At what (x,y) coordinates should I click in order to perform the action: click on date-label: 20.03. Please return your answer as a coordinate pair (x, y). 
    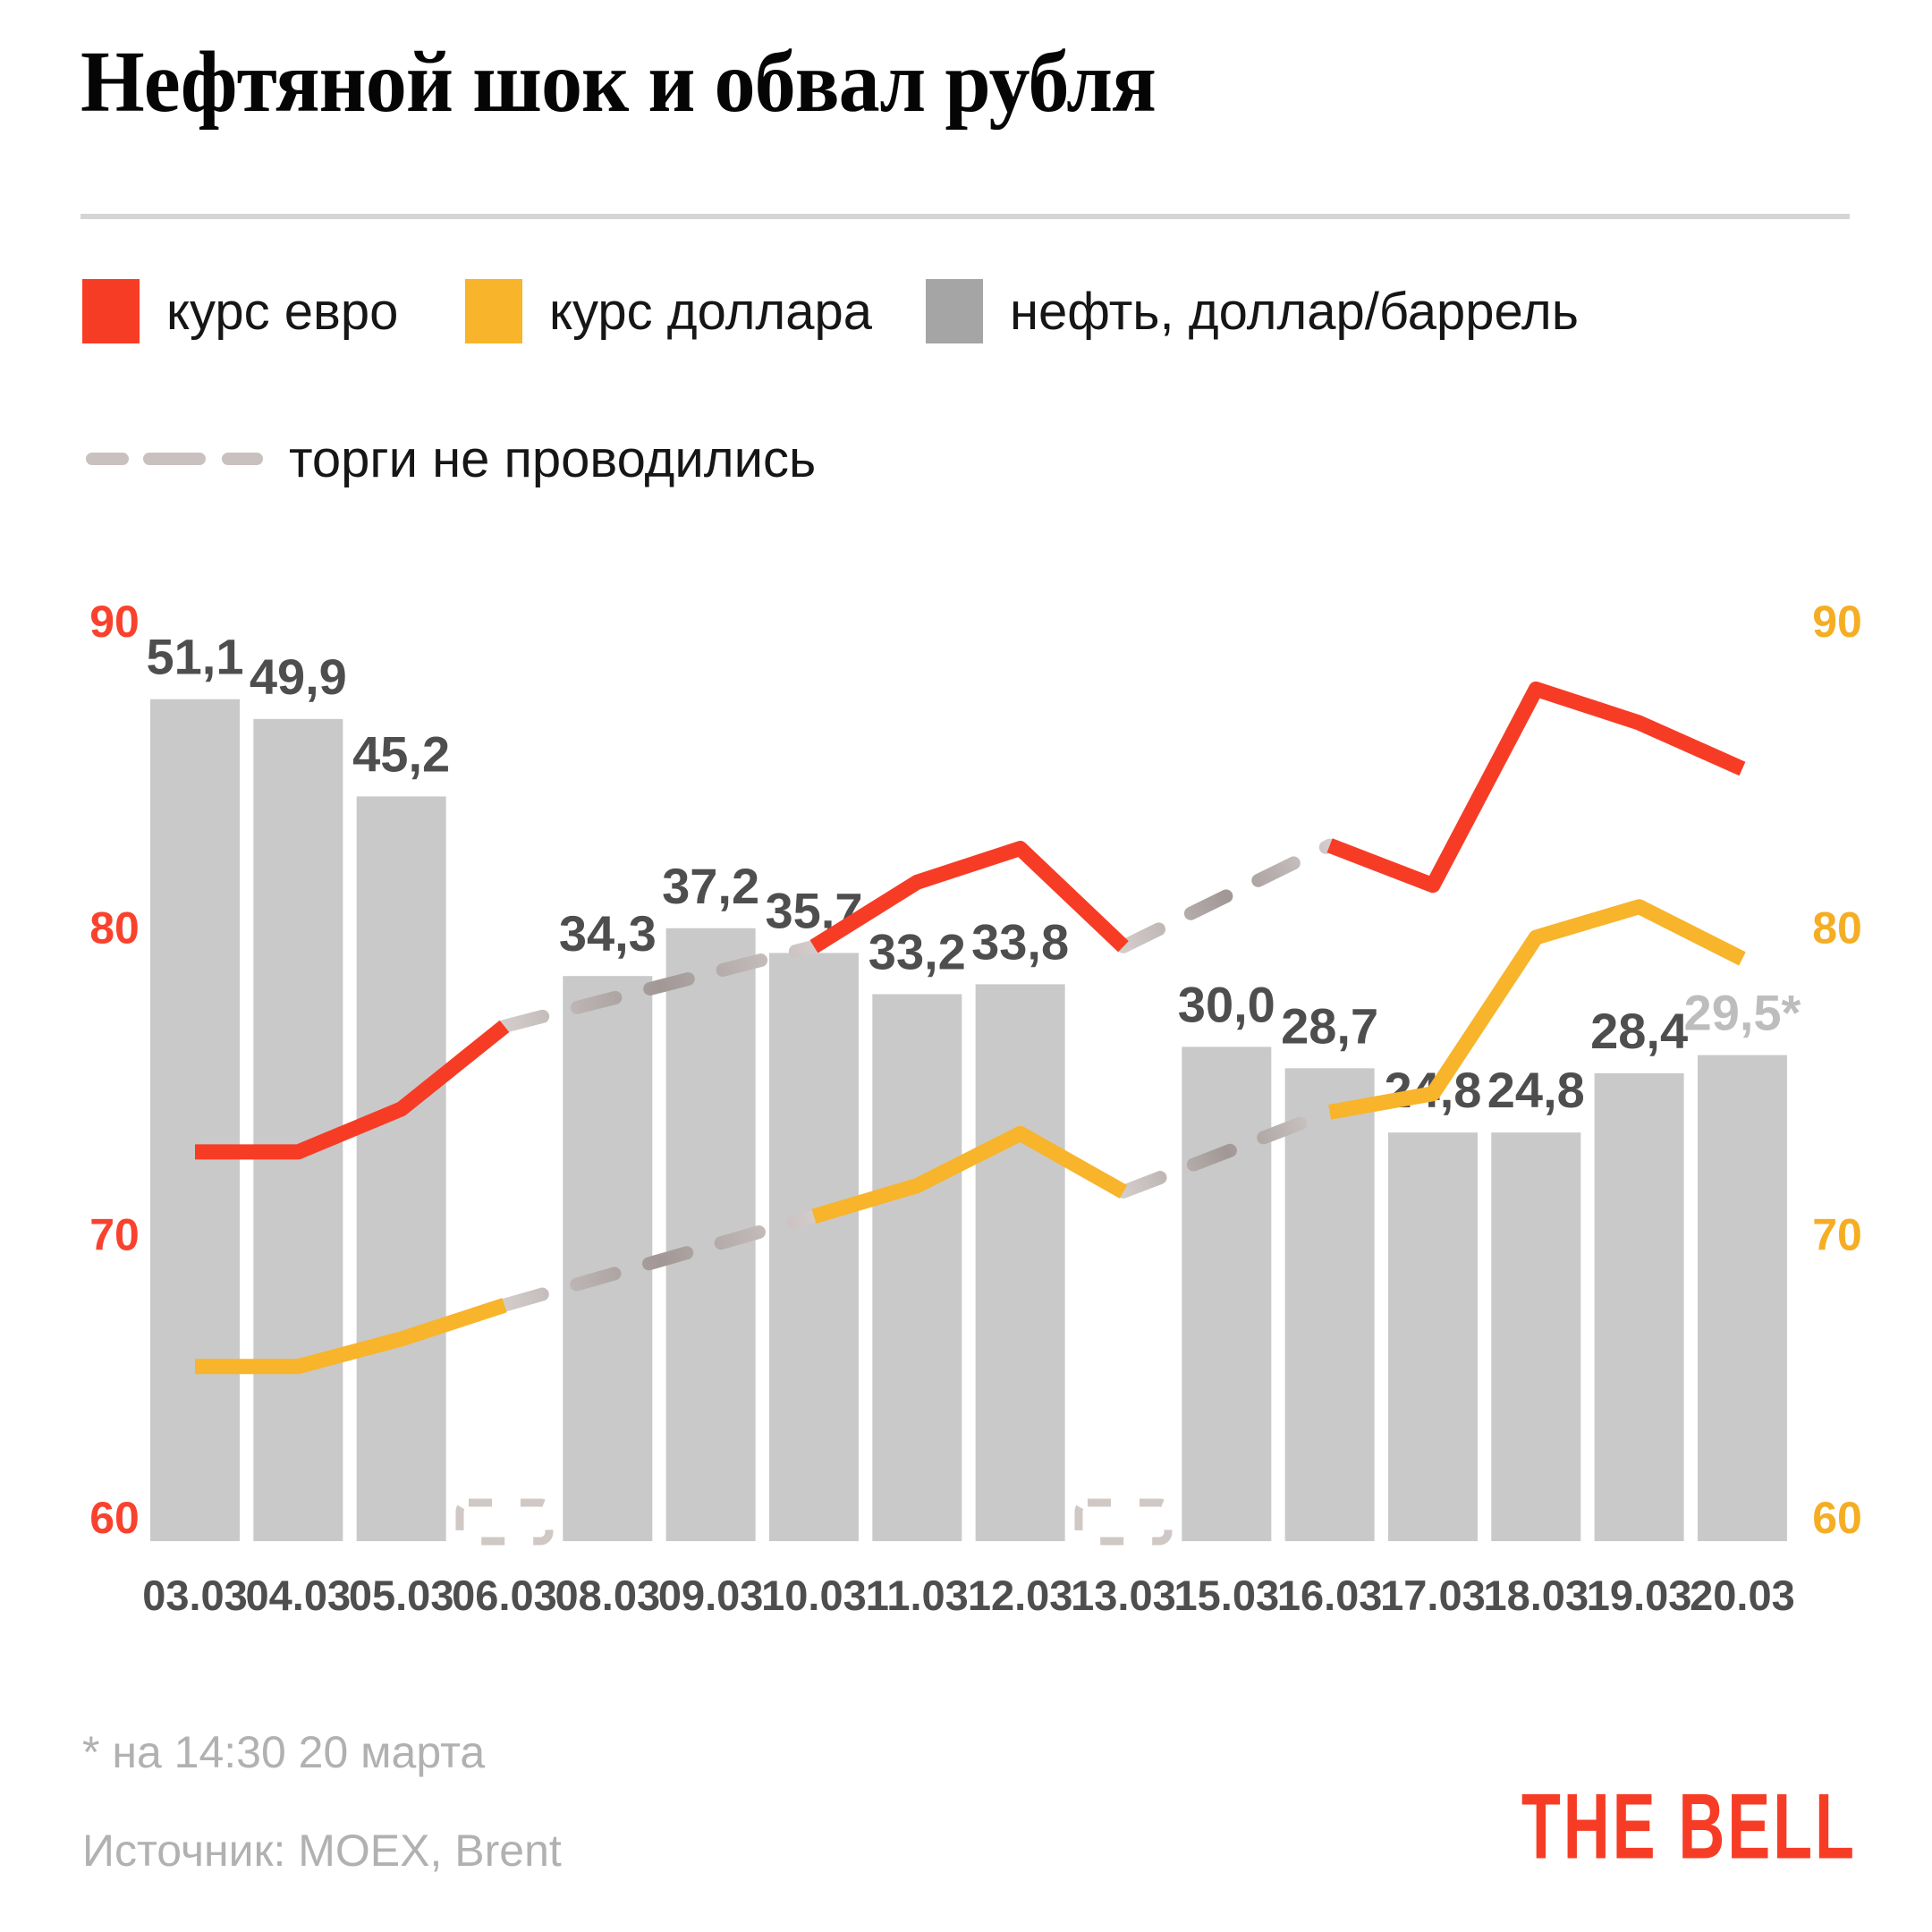
    Looking at the image, I should click on (1742, 1595).